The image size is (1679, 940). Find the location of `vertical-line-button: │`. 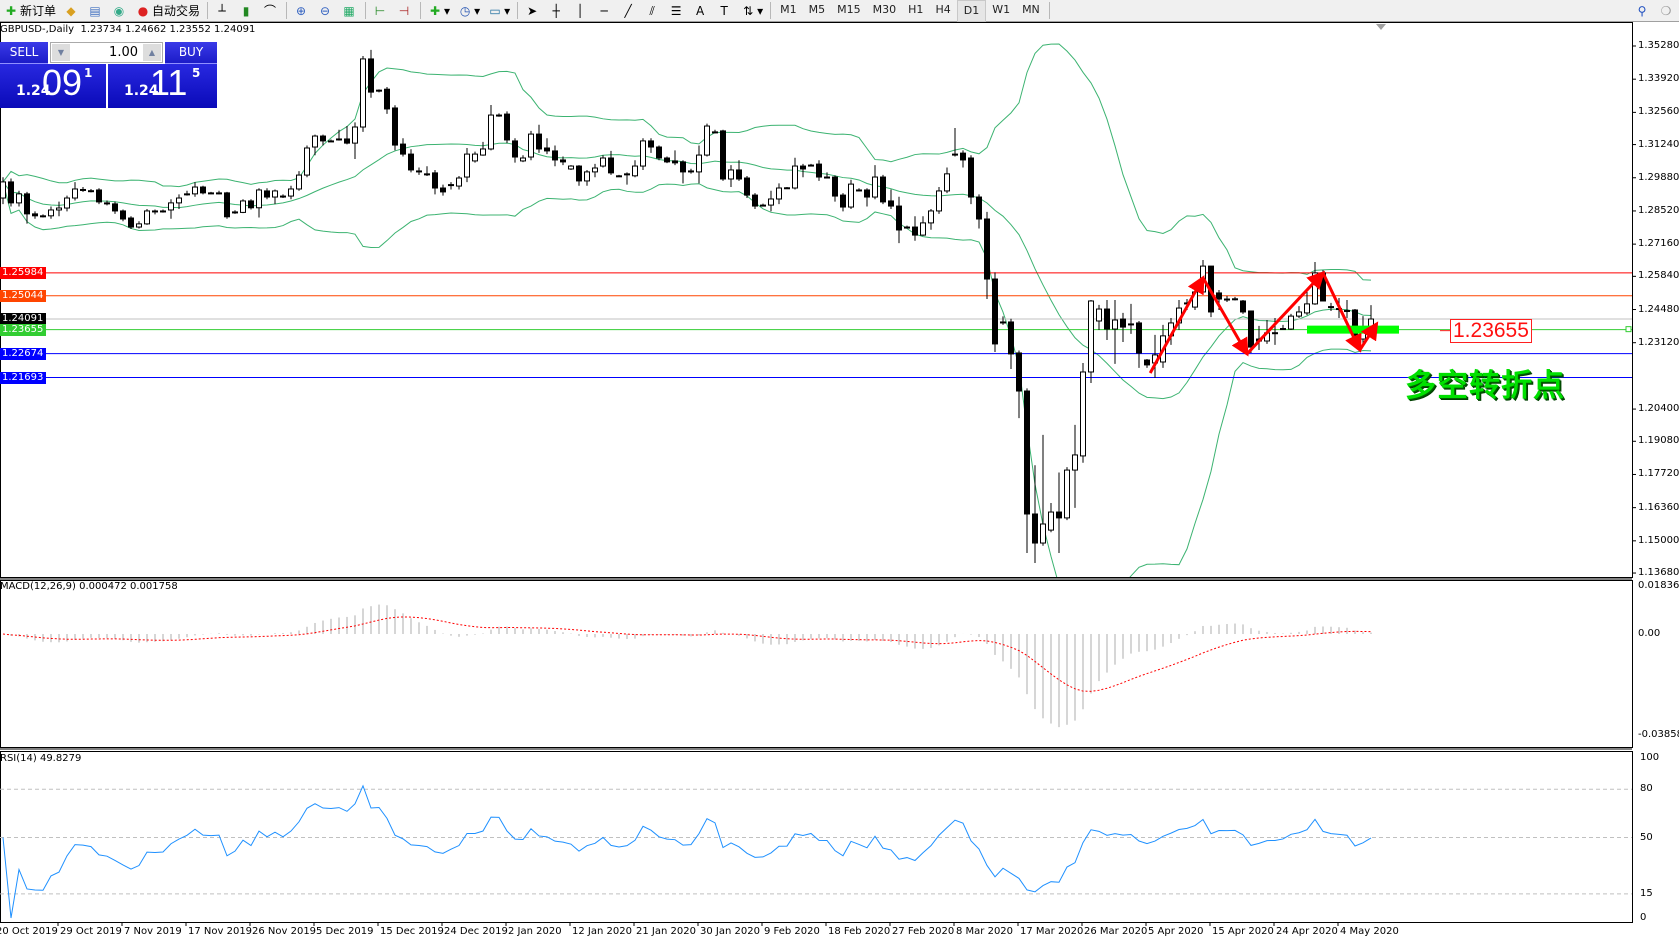

vertical-line-button: │ is located at coordinates (581, 11).